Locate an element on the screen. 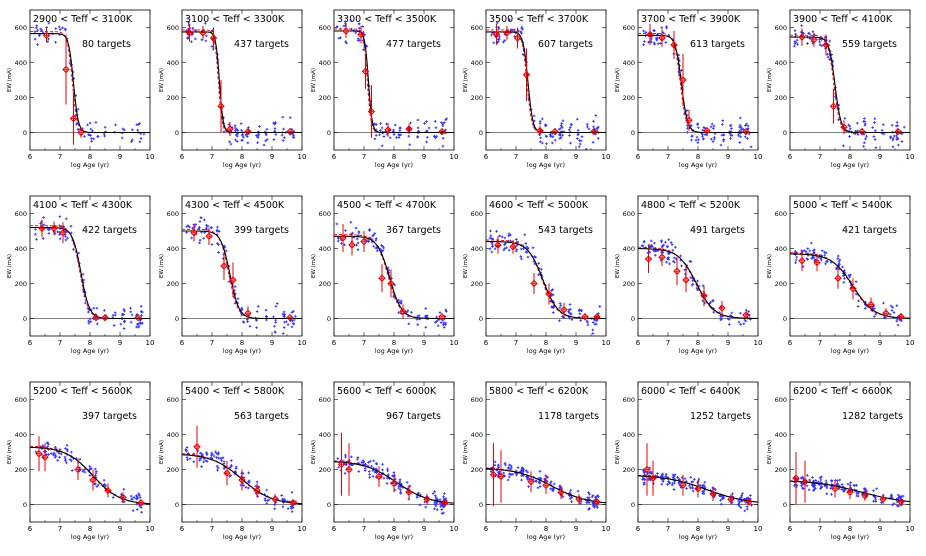 This screenshot has height=556, width=926. x-tick-label: 9 is located at coordinates (576, 157).